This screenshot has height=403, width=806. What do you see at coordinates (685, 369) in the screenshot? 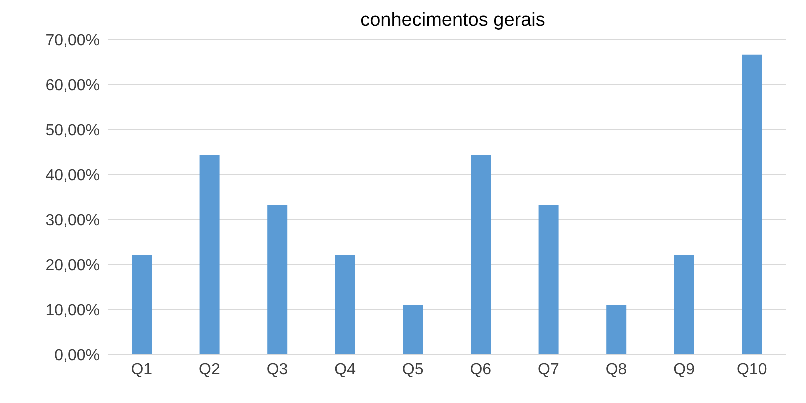
I see `x-tick-label: Q9` at bounding box center [685, 369].